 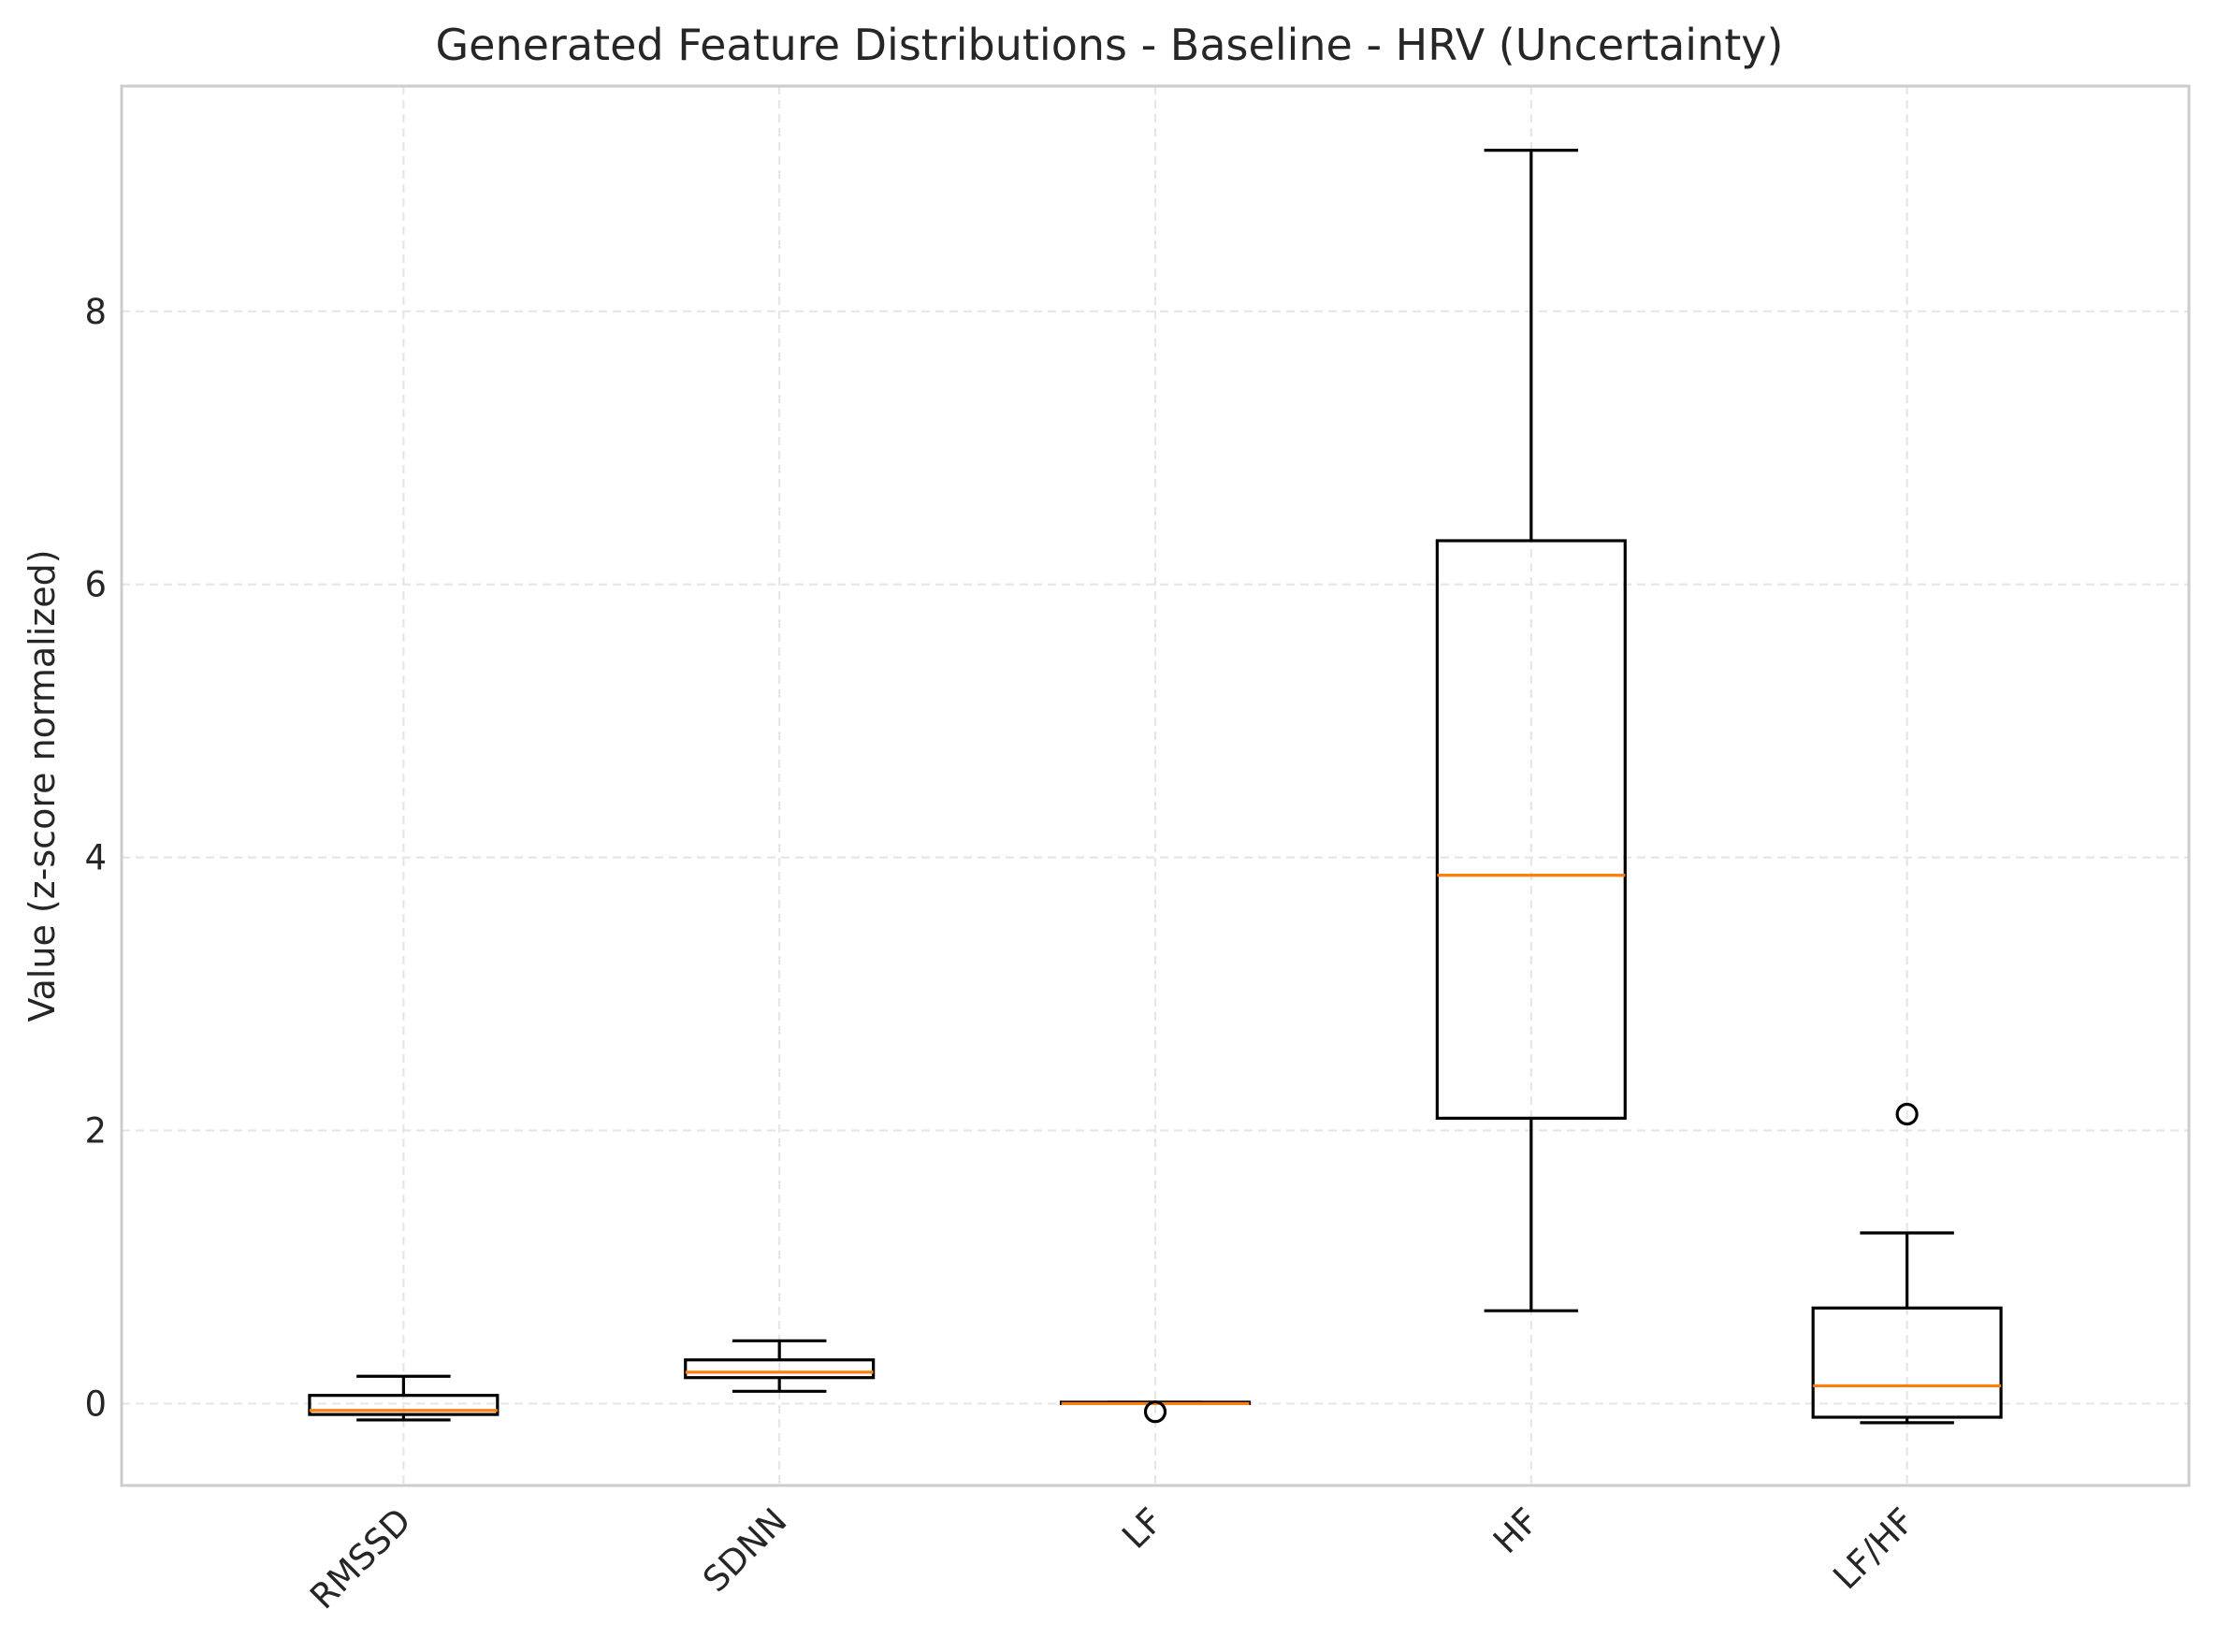 What do you see at coordinates (42, 785) in the screenshot?
I see `y-axis-label: Value (z-score normalized)` at bounding box center [42, 785].